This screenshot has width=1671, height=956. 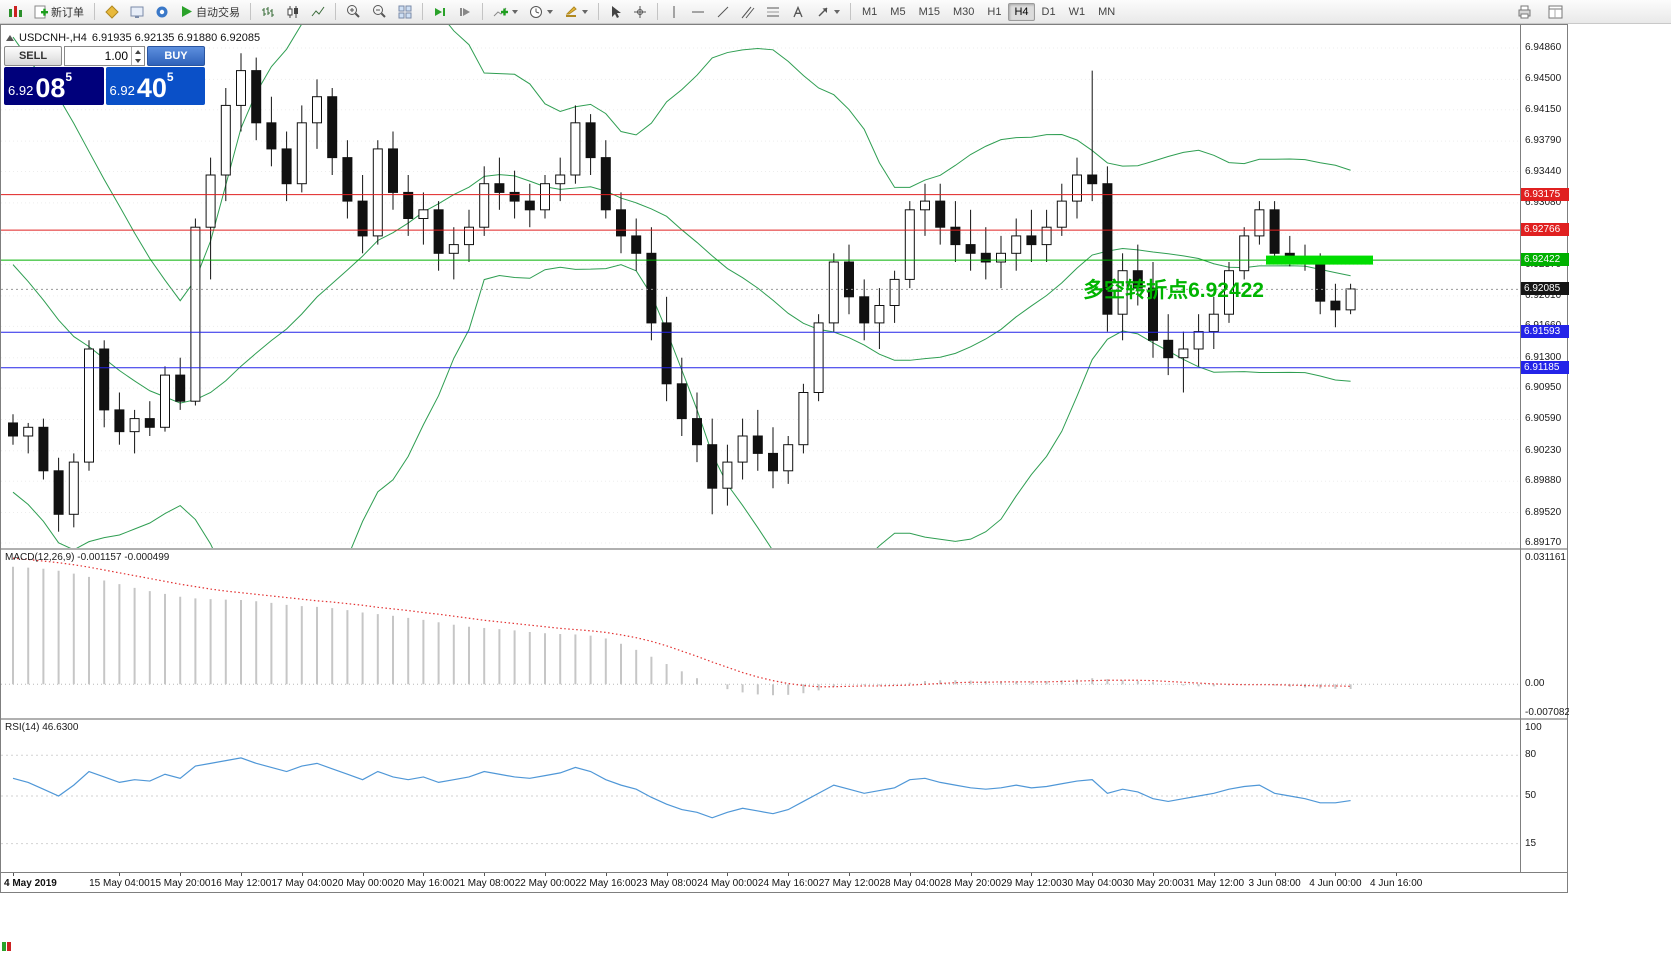 What do you see at coordinates (1106, 12) in the screenshot?
I see `tf-button-MN: MN` at bounding box center [1106, 12].